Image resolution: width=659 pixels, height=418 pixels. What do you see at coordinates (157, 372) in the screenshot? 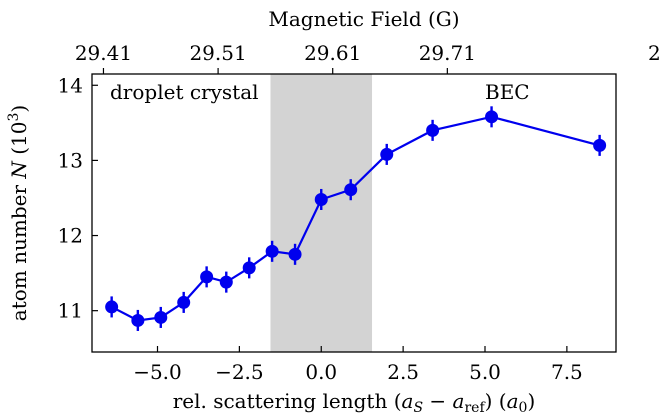
I see `x-tick-label: −5.0` at bounding box center [157, 372].